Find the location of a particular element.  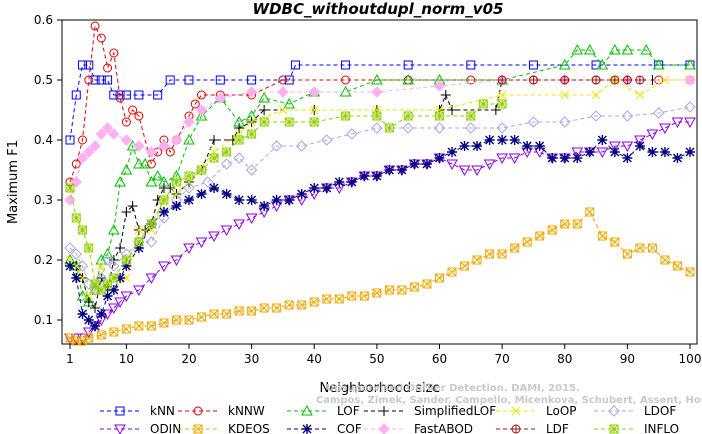

y-tick-label: 0.3 is located at coordinates (43, 200).